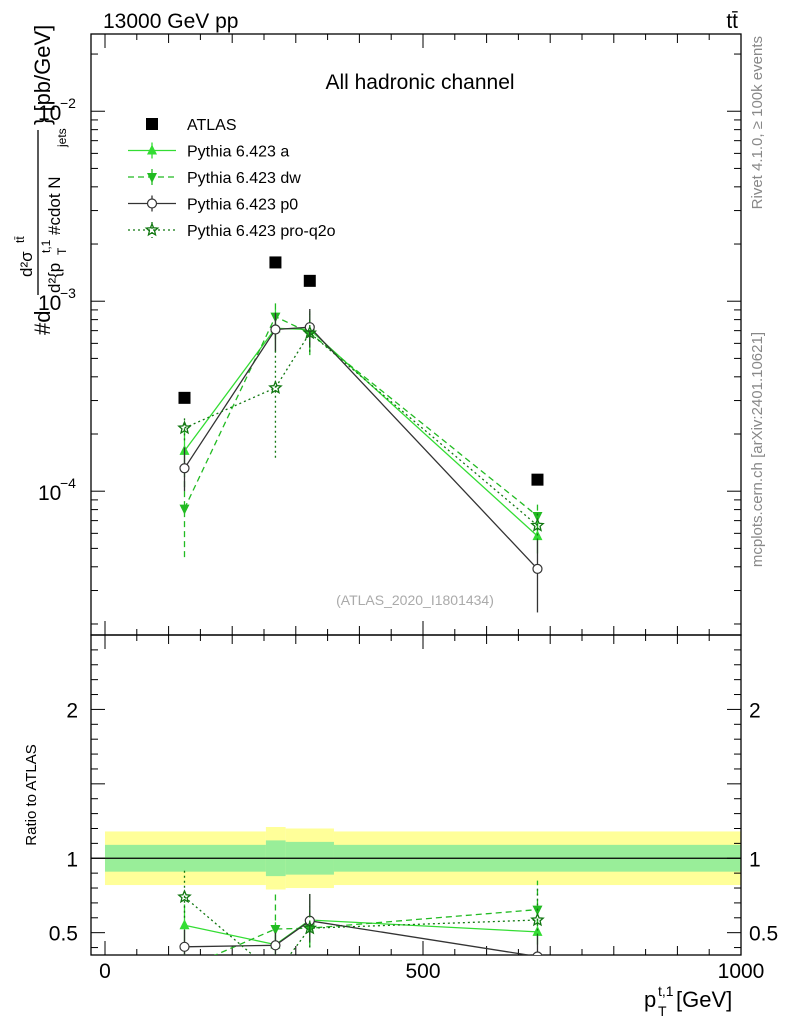  I want to click on series-line-pythia-6-423-p0, so click(360, 448).